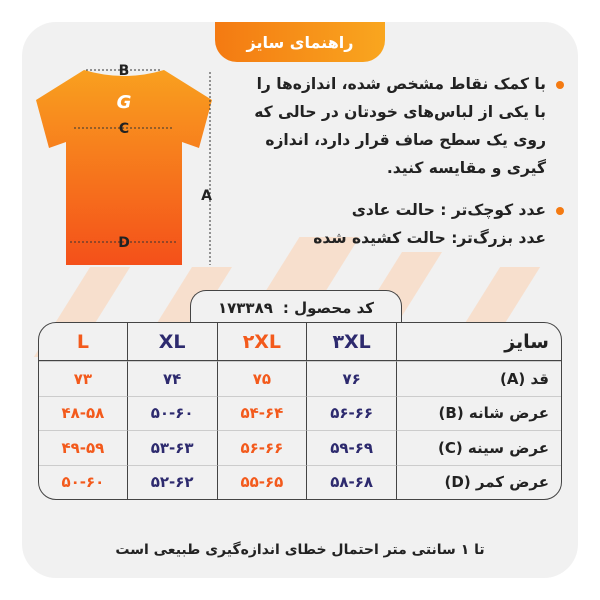  What do you see at coordinates (261, 378) in the screenshot?
I see `cell: ۷۵` at bounding box center [261, 378].